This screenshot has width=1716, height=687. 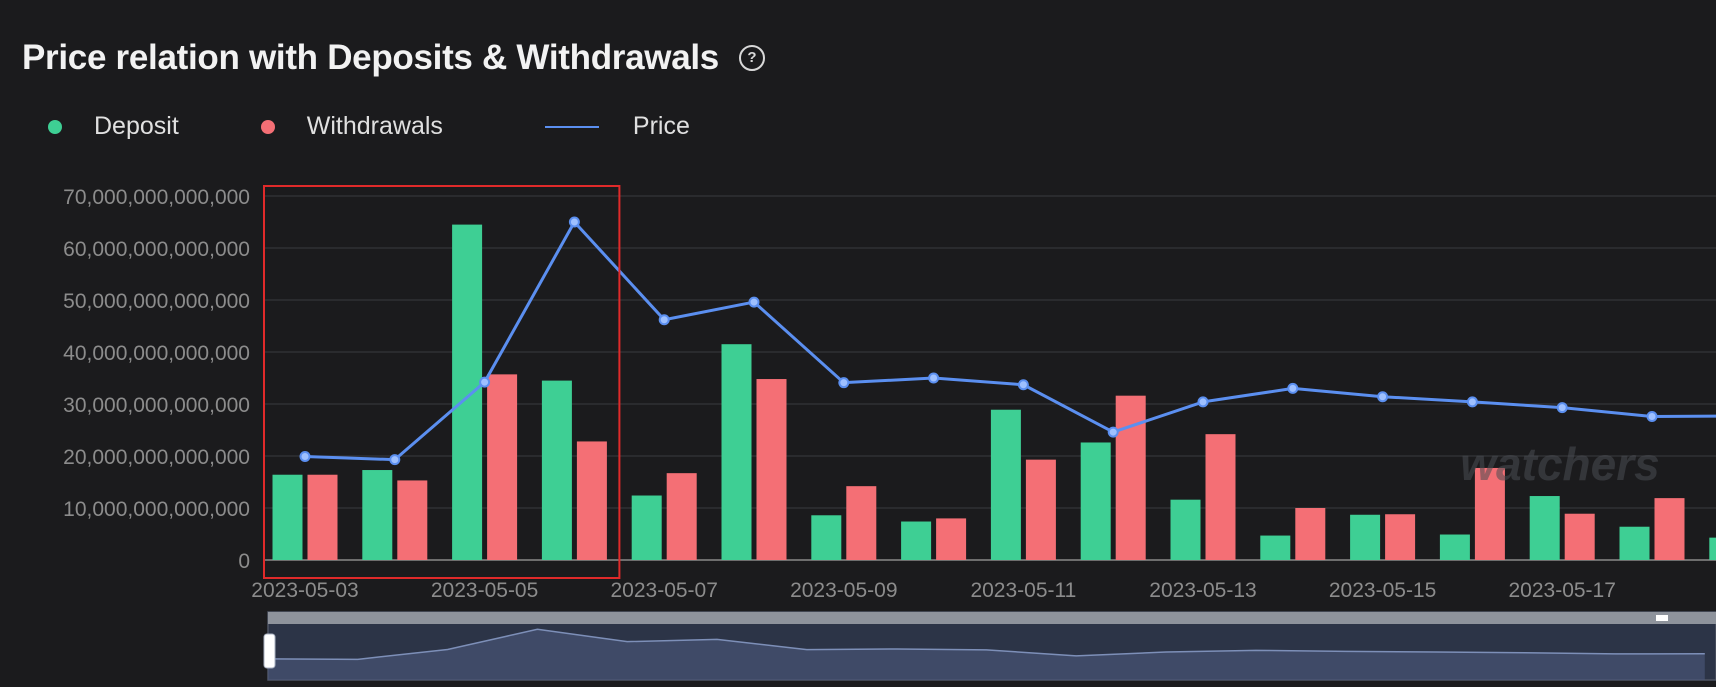 What do you see at coordinates (751, 58) in the screenshot?
I see `help-icon: ?` at bounding box center [751, 58].